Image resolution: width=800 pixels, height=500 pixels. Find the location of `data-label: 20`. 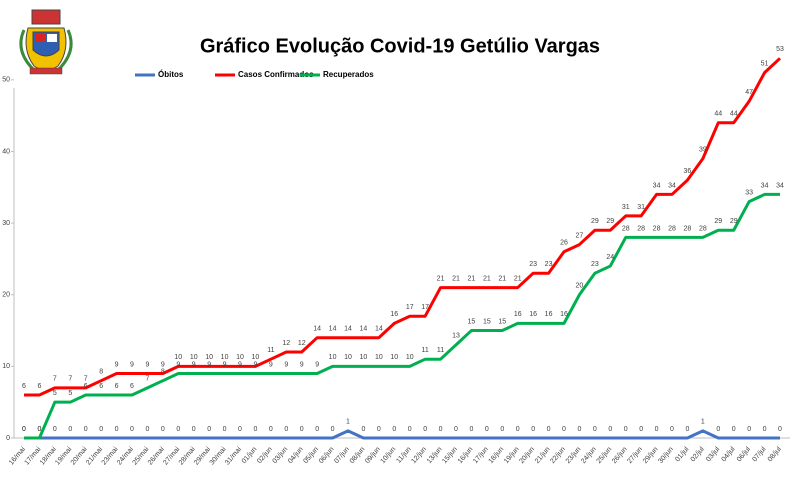

data-label: 20 is located at coordinates (580, 286).